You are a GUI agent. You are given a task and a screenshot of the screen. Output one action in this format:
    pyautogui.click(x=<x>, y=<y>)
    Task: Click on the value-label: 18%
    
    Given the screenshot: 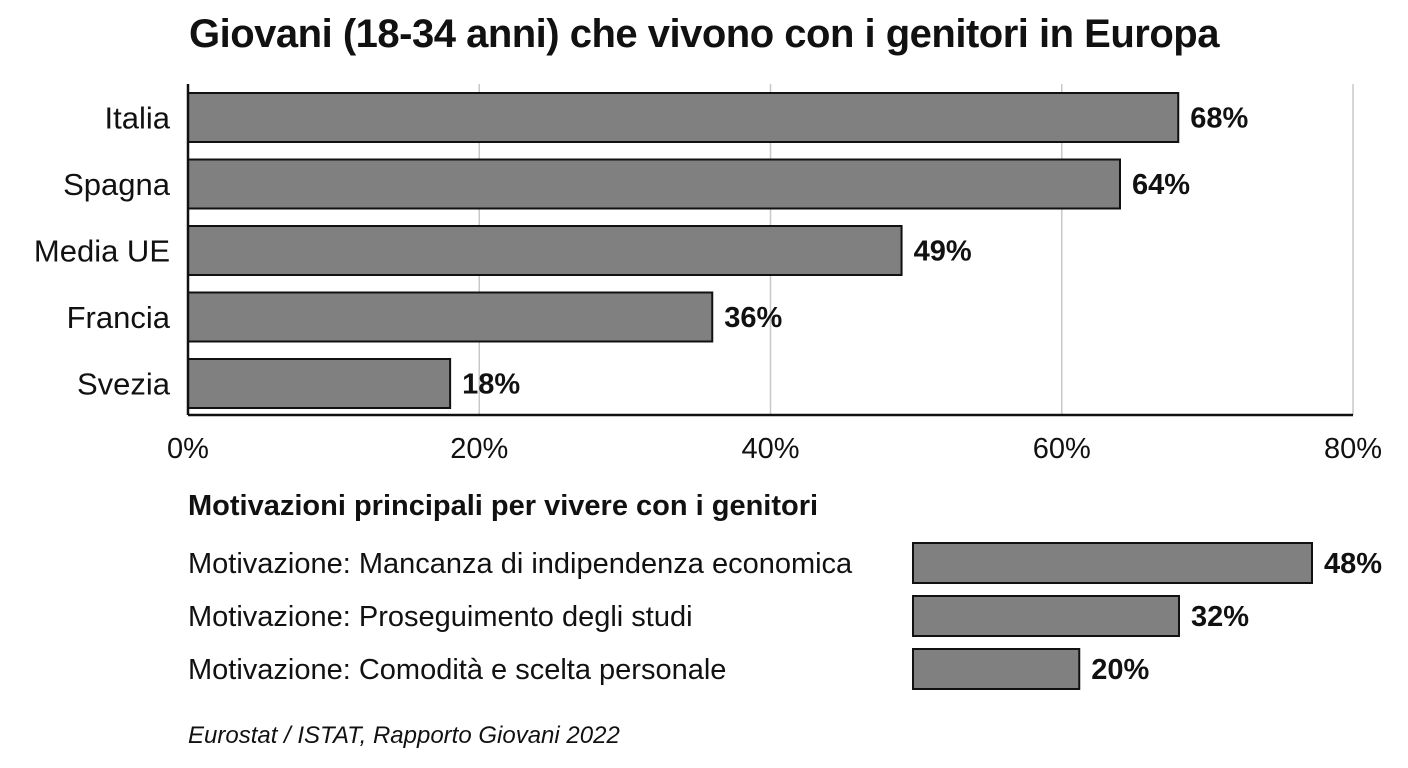 What is the action you would take?
    pyautogui.click(x=491, y=385)
    